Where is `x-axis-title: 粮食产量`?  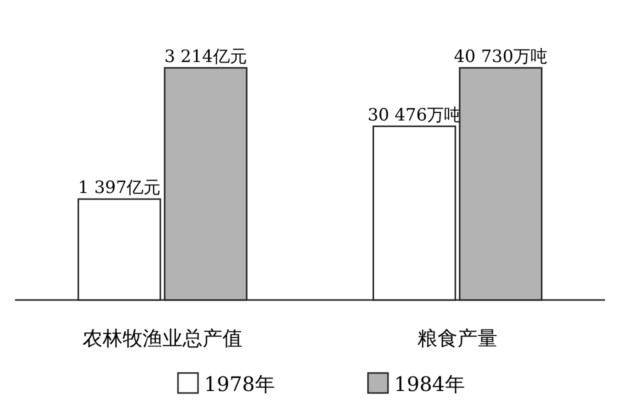
x-axis-title: 粮食产量 is located at coordinates (458, 338).